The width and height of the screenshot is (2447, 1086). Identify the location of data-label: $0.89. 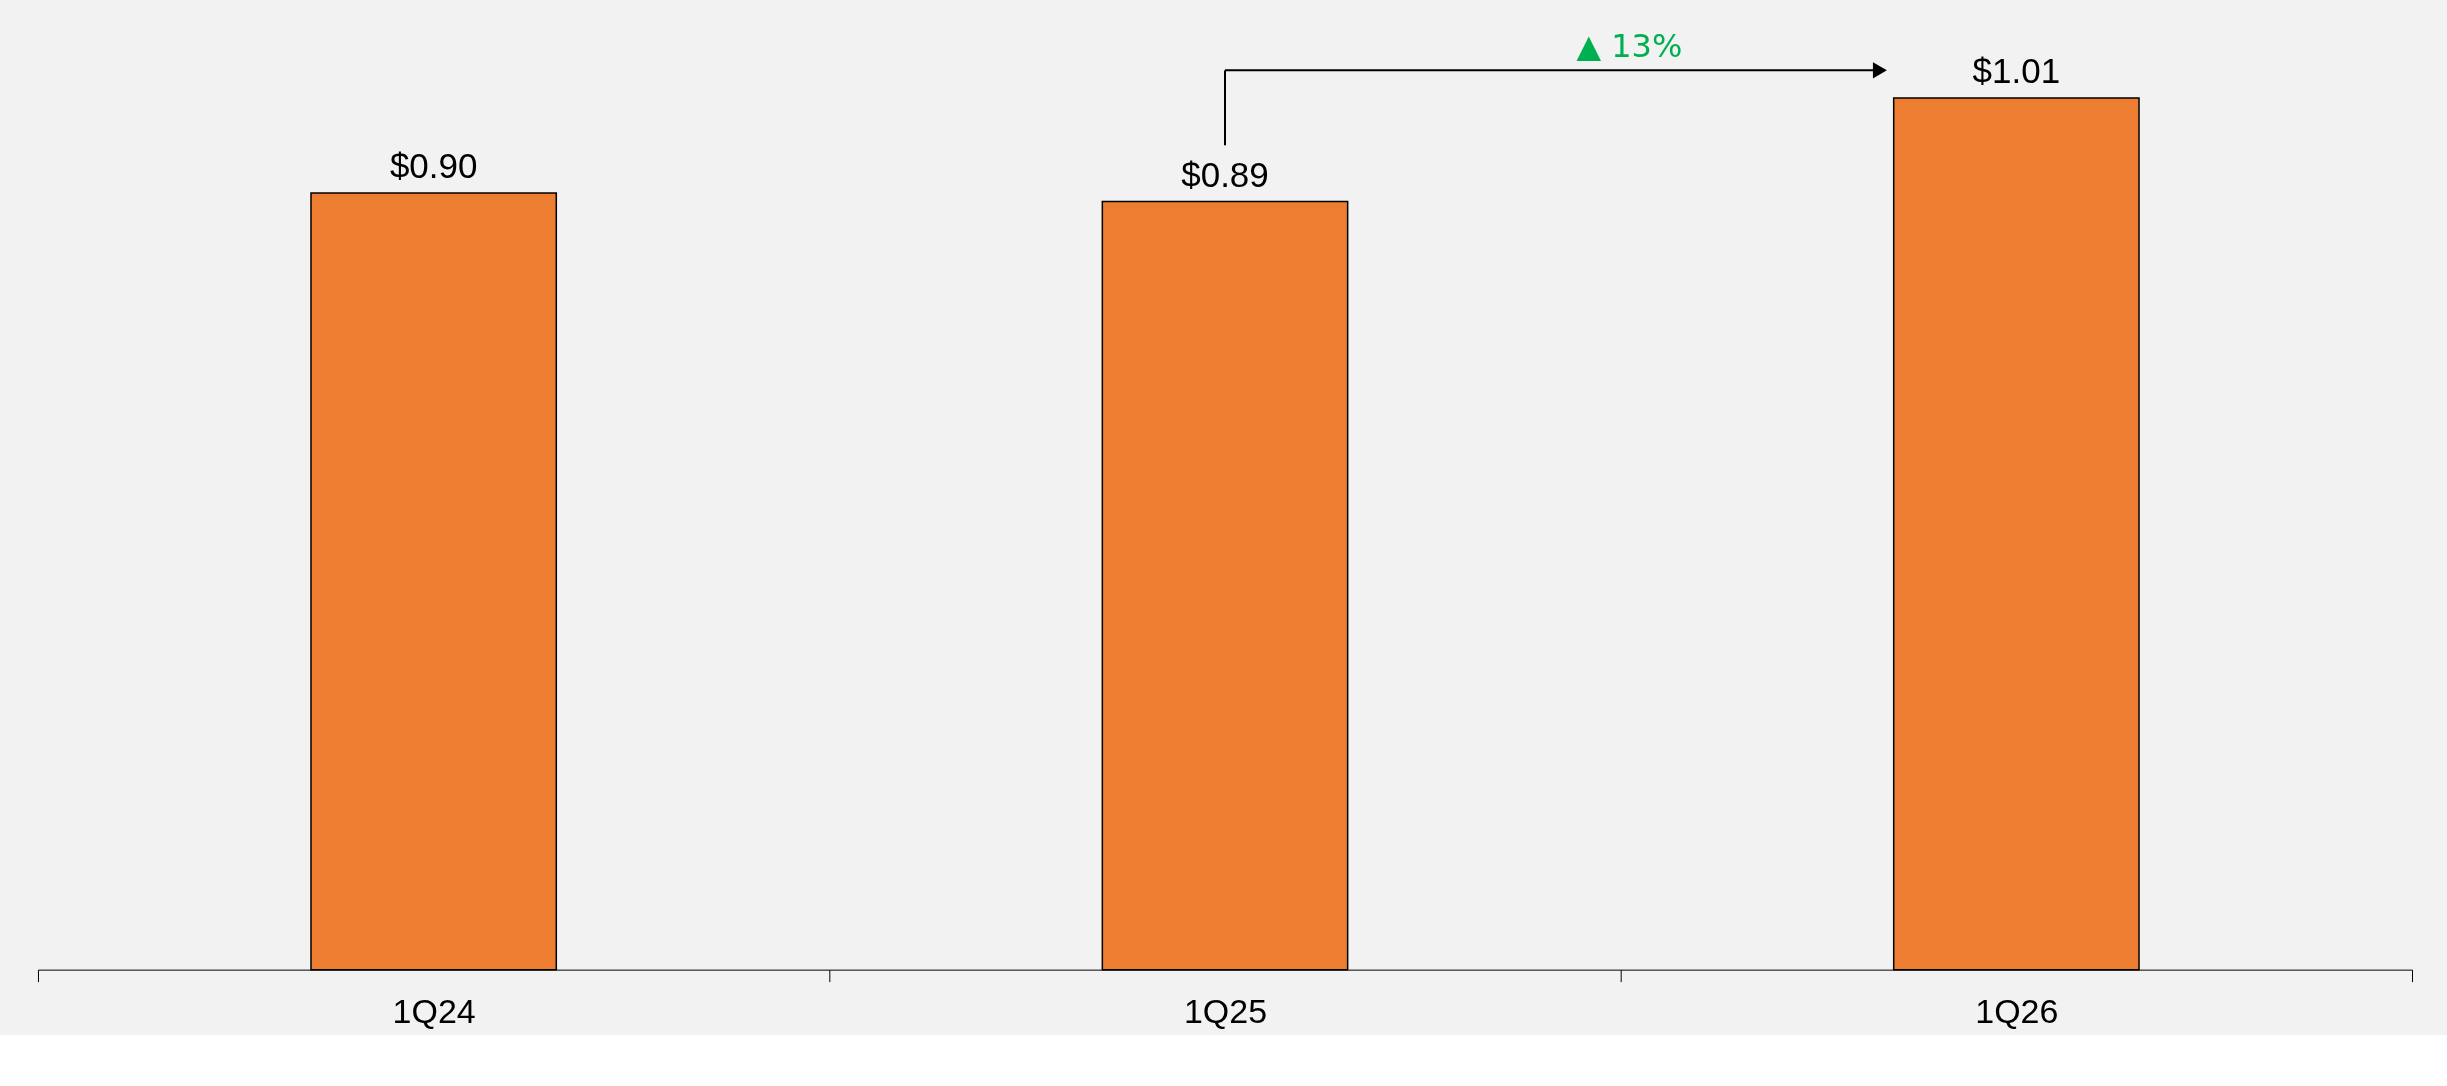
(1225, 174).